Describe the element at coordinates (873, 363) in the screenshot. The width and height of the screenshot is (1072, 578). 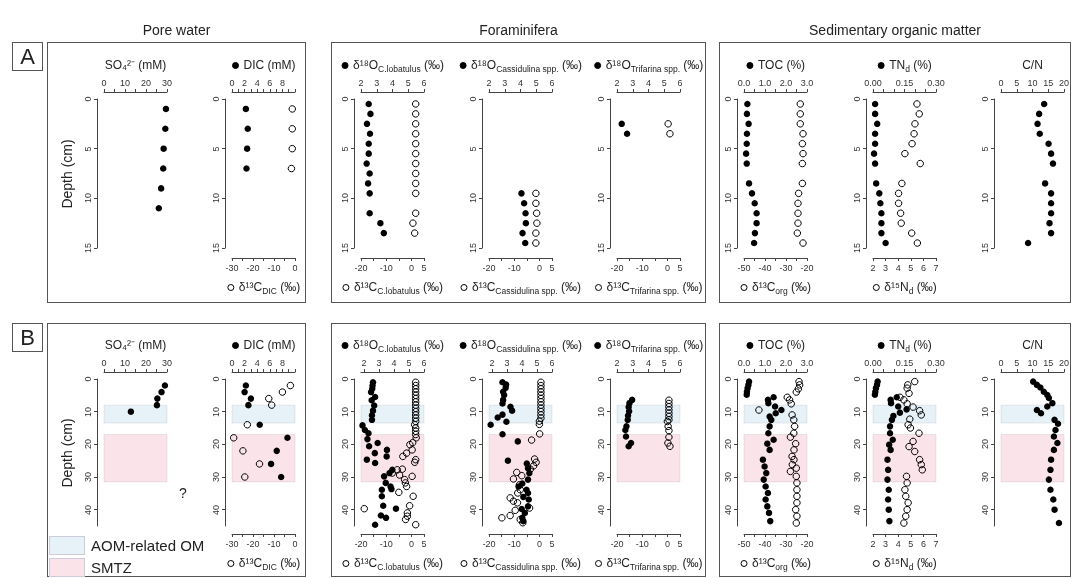
I see `x2-tick-label: 0.00` at that location.